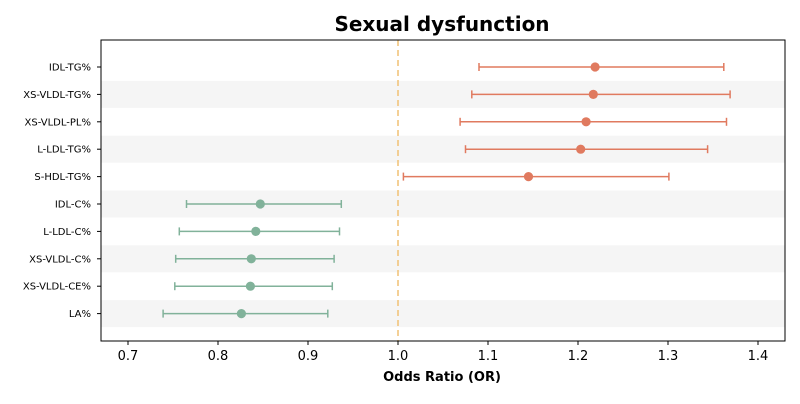 The height and width of the screenshot is (404, 800). I want to click on y-tick-label: XS-VLDL-CE%, so click(57, 287).